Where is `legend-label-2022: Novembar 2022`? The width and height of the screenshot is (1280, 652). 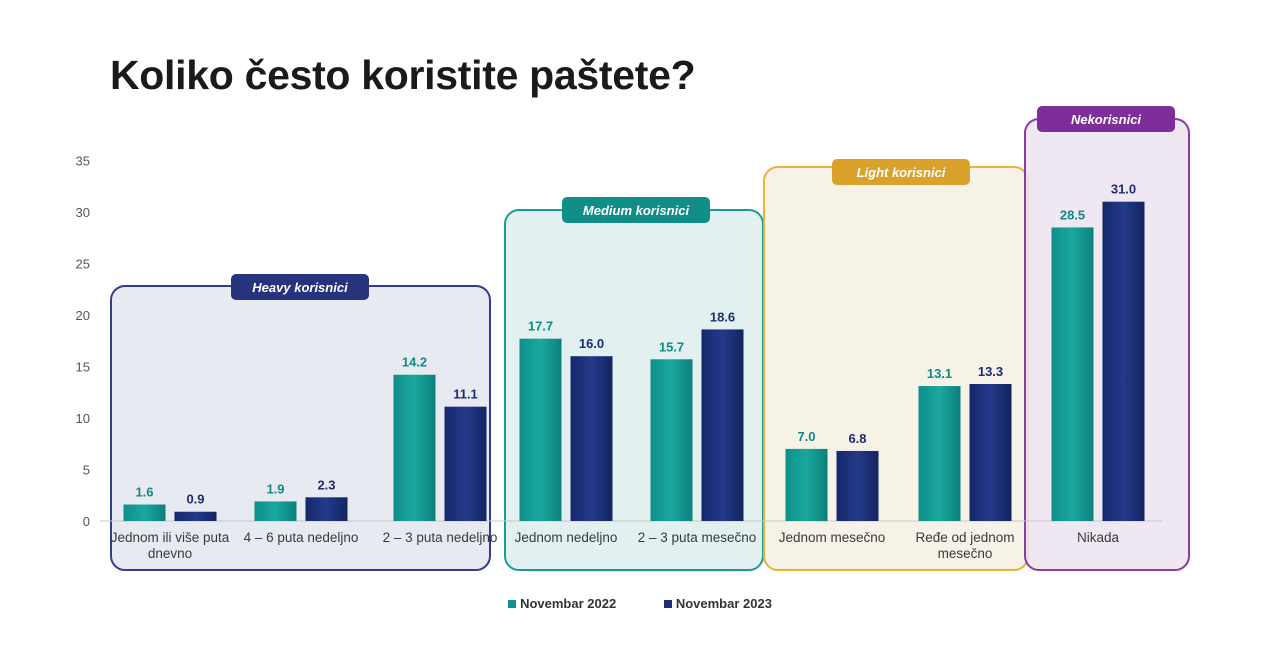
legend-label-2022: Novembar 2022 is located at coordinates (568, 603).